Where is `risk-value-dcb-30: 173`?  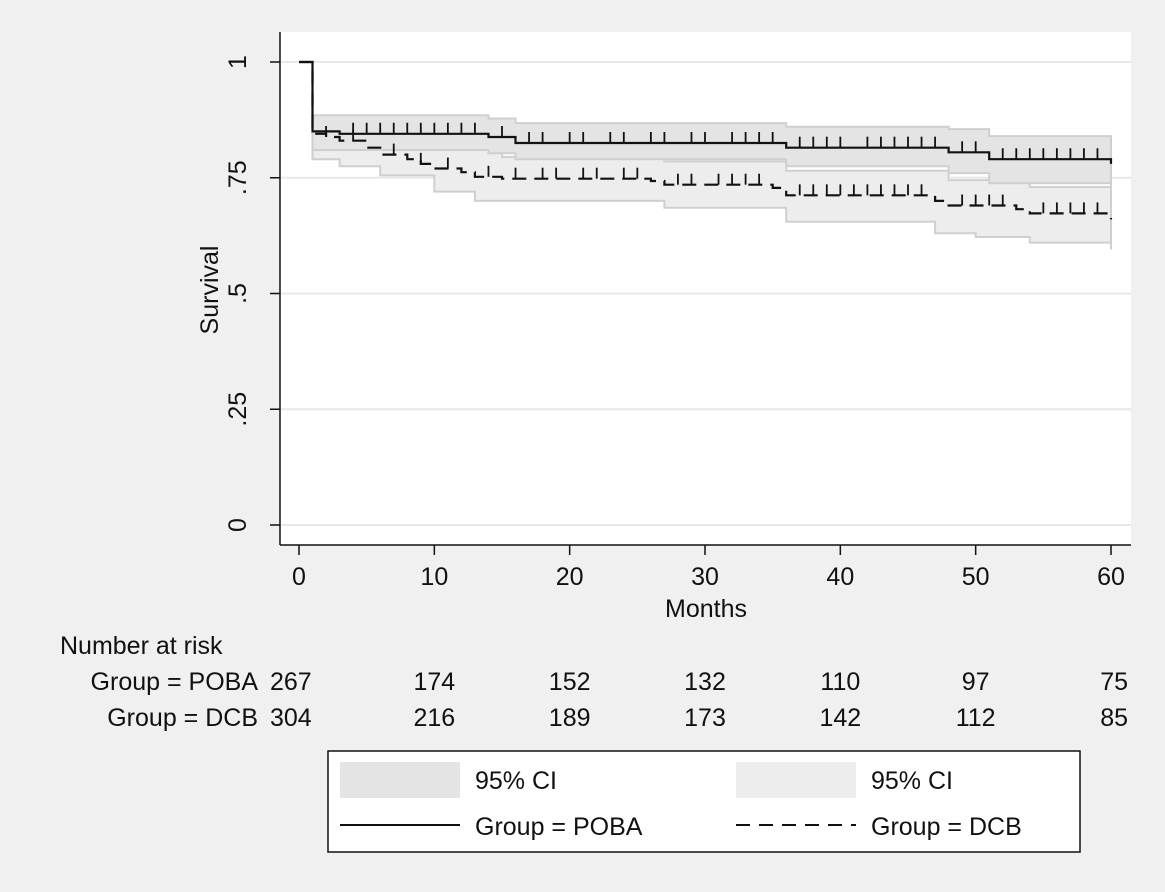
risk-value-dcb-30: 173 is located at coordinates (705, 718).